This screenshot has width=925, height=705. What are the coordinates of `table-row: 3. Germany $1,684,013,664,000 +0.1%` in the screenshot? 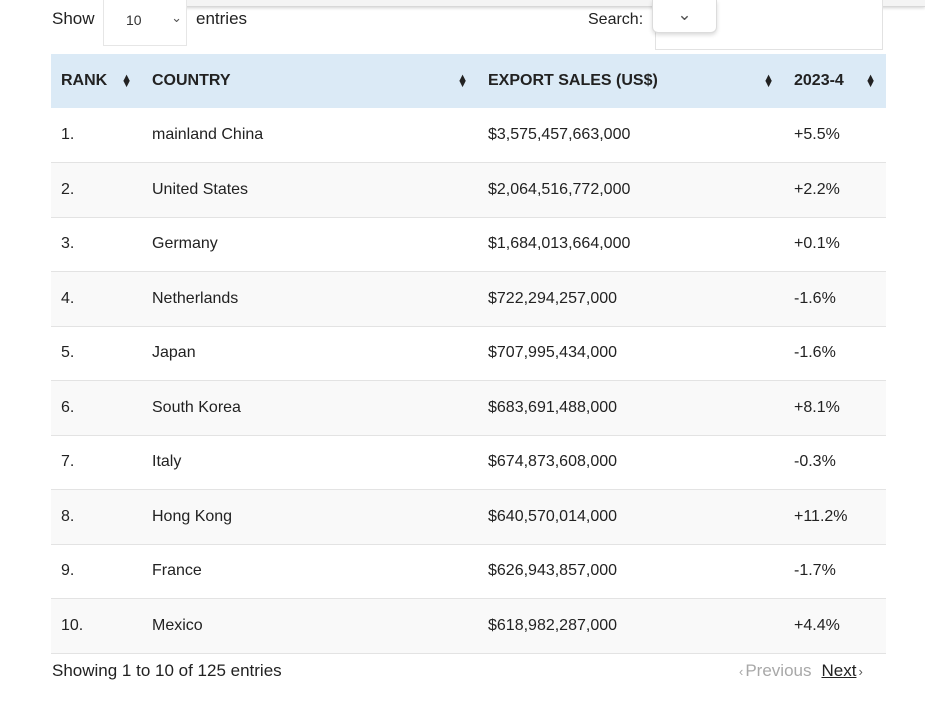 It's located at (468, 244).